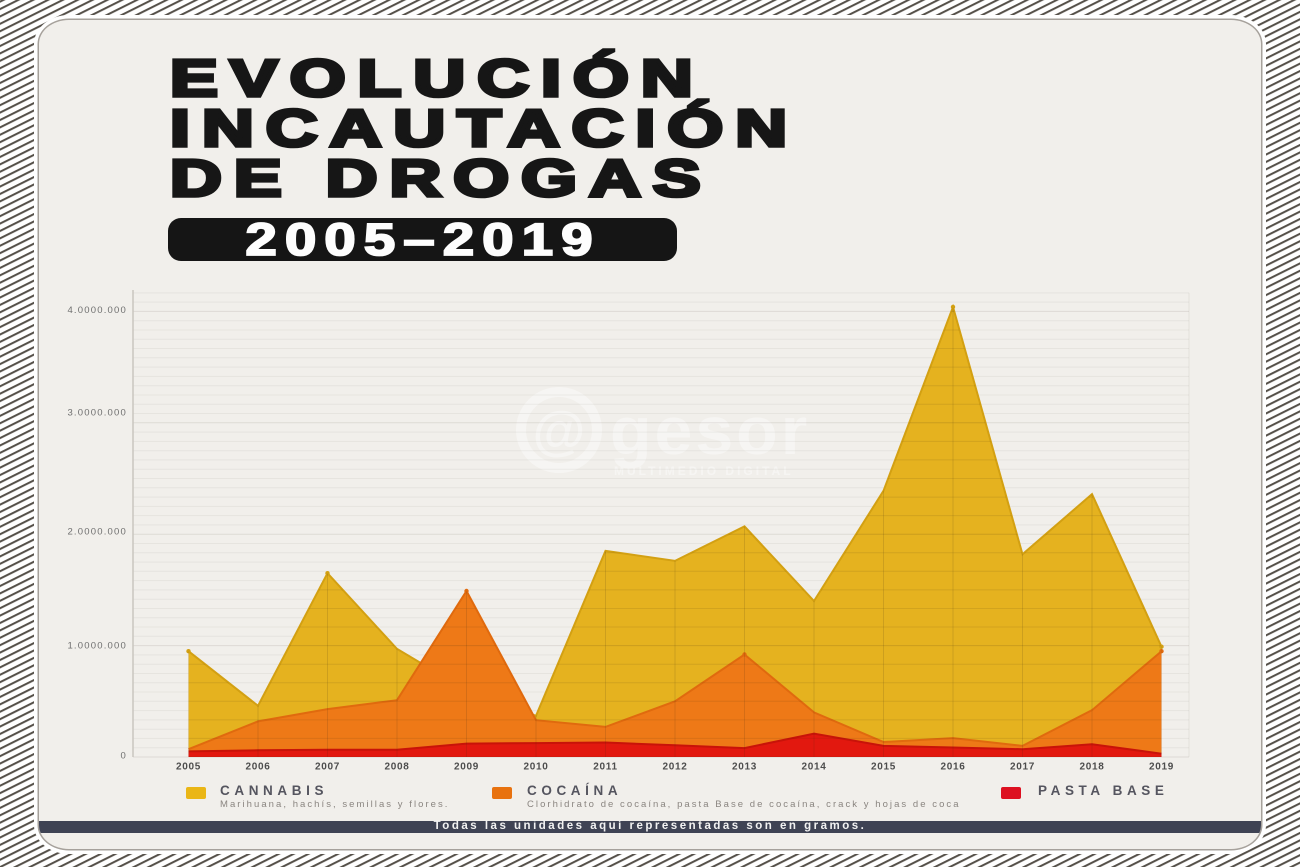 Image resolution: width=1300 pixels, height=867 pixels. What do you see at coordinates (883, 767) in the screenshot?
I see `svg-text: 2015` at bounding box center [883, 767].